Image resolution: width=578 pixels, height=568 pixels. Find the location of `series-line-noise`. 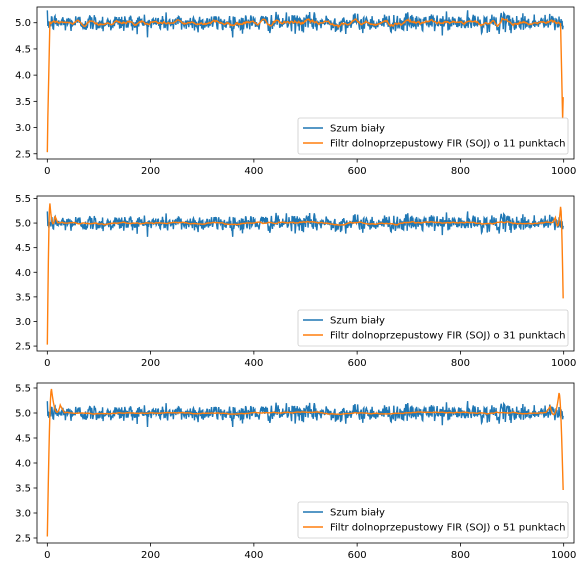

series-line-noise is located at coordinates (305, 24).